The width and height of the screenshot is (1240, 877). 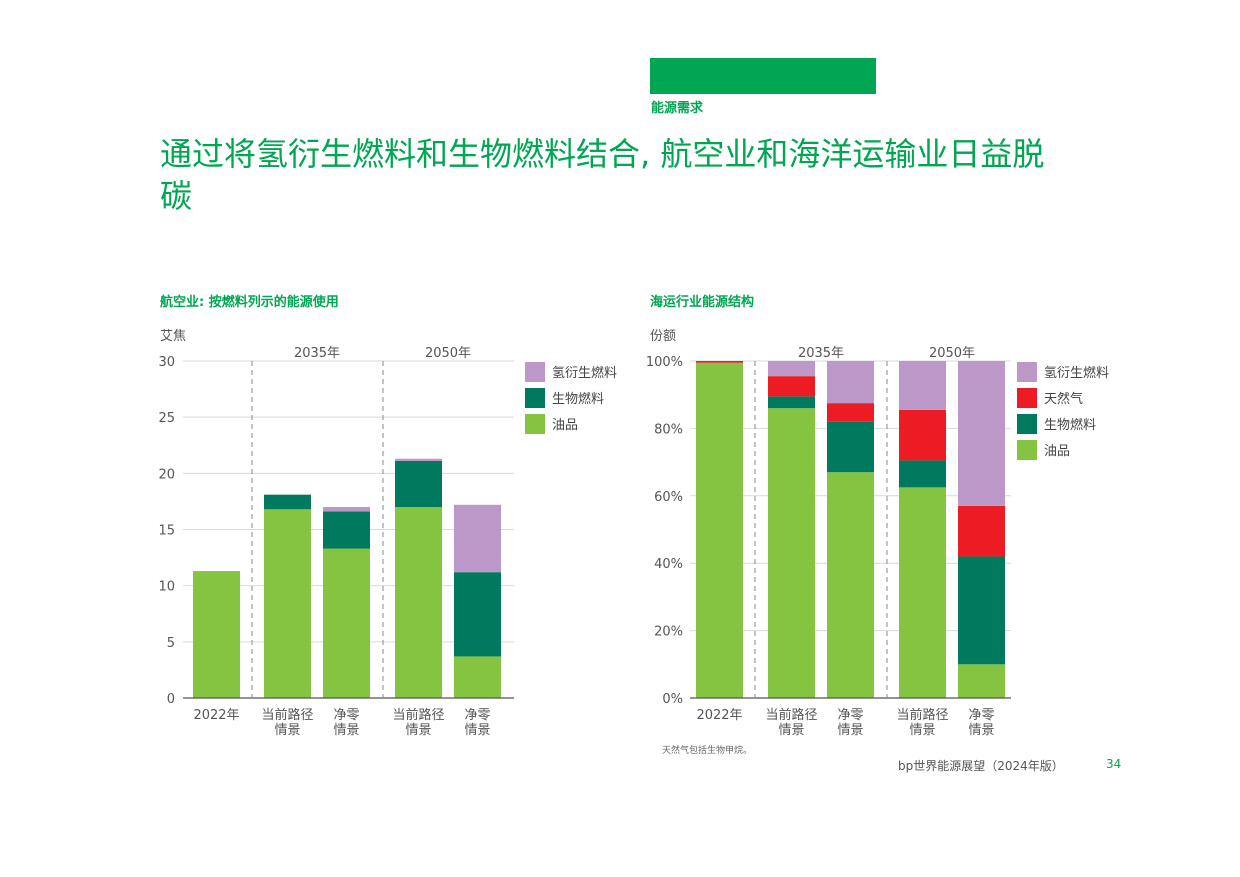 What do you see at coordinates (664, 362) in the screenshot?
I see `shipping-y-tick-label: 100%` at bounding box center [664, 362].